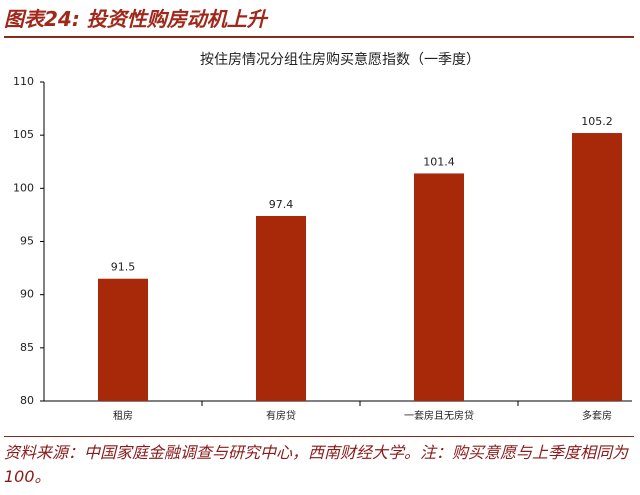  Describe the element at coordinates (27, 347) in the screenshot. I see `y-tick-label: 85` at that location.